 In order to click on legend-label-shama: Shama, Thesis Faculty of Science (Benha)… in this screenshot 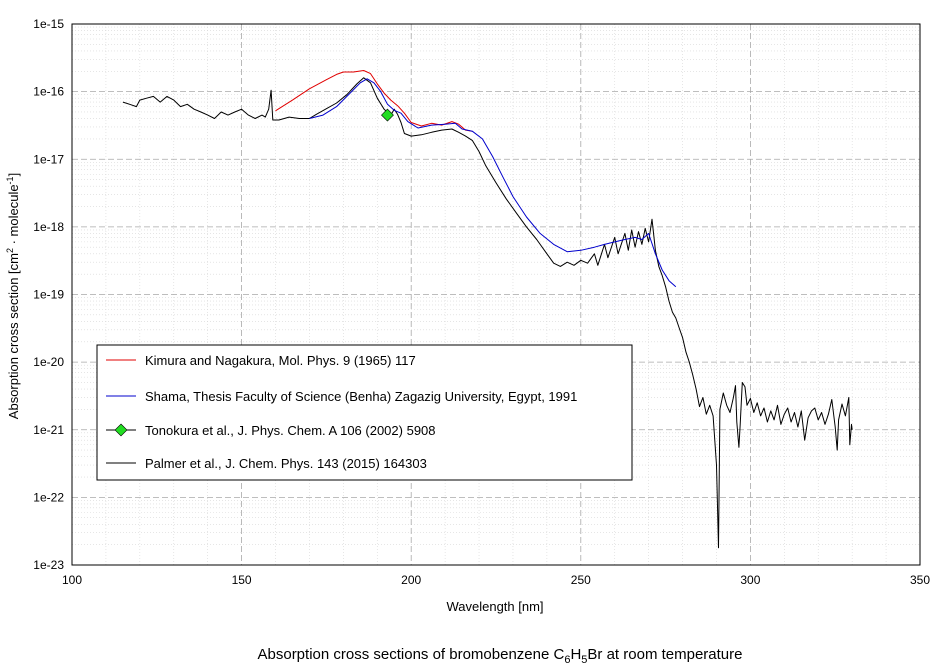, I will do `click(361, 396)`.